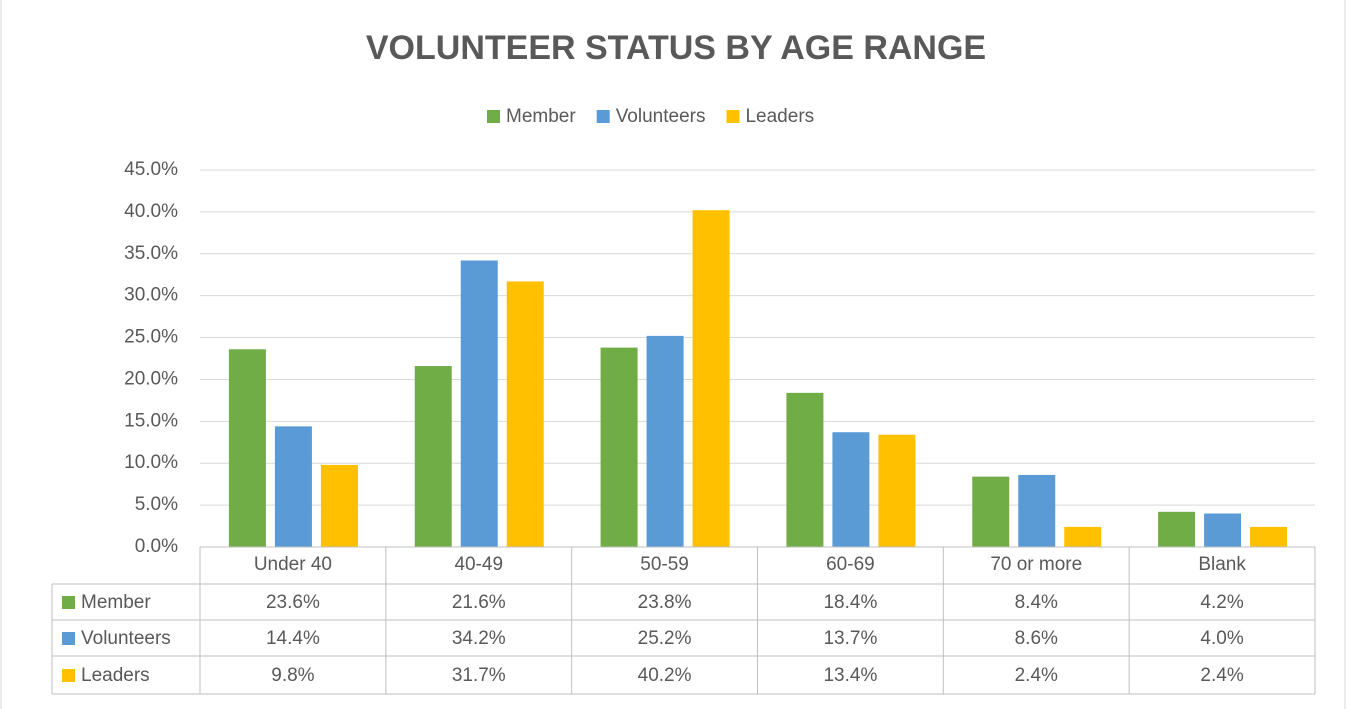 The height and width of the screenshot is (709, 1346). I want to click on table-cell: 31.7%, so click(479, 675).